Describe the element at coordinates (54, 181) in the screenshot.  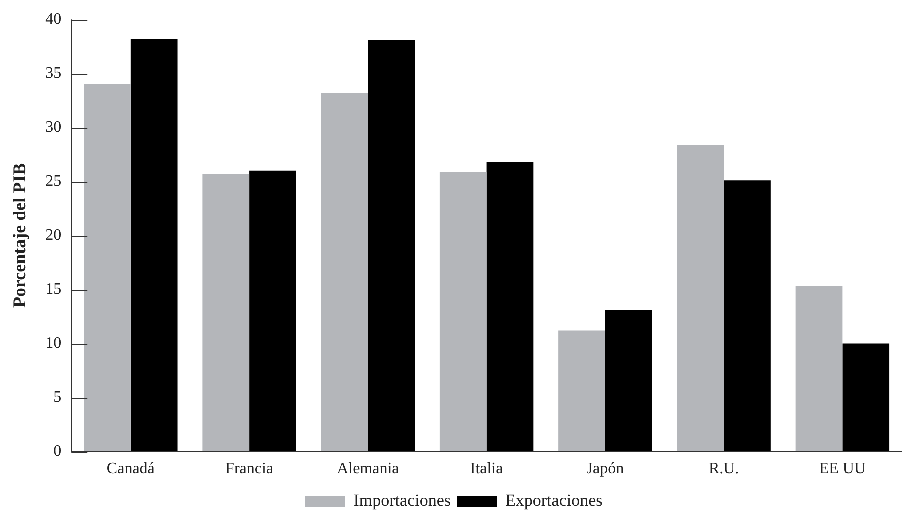
I see `y-tick-label: 25` at that location.